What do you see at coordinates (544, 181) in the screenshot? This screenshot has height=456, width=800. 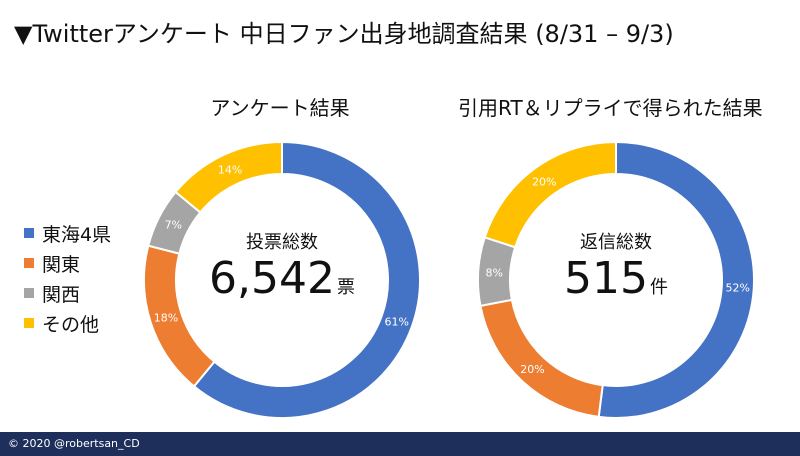 I see `slice-label-replies-other: 20%` at bounding box center [544, 181].